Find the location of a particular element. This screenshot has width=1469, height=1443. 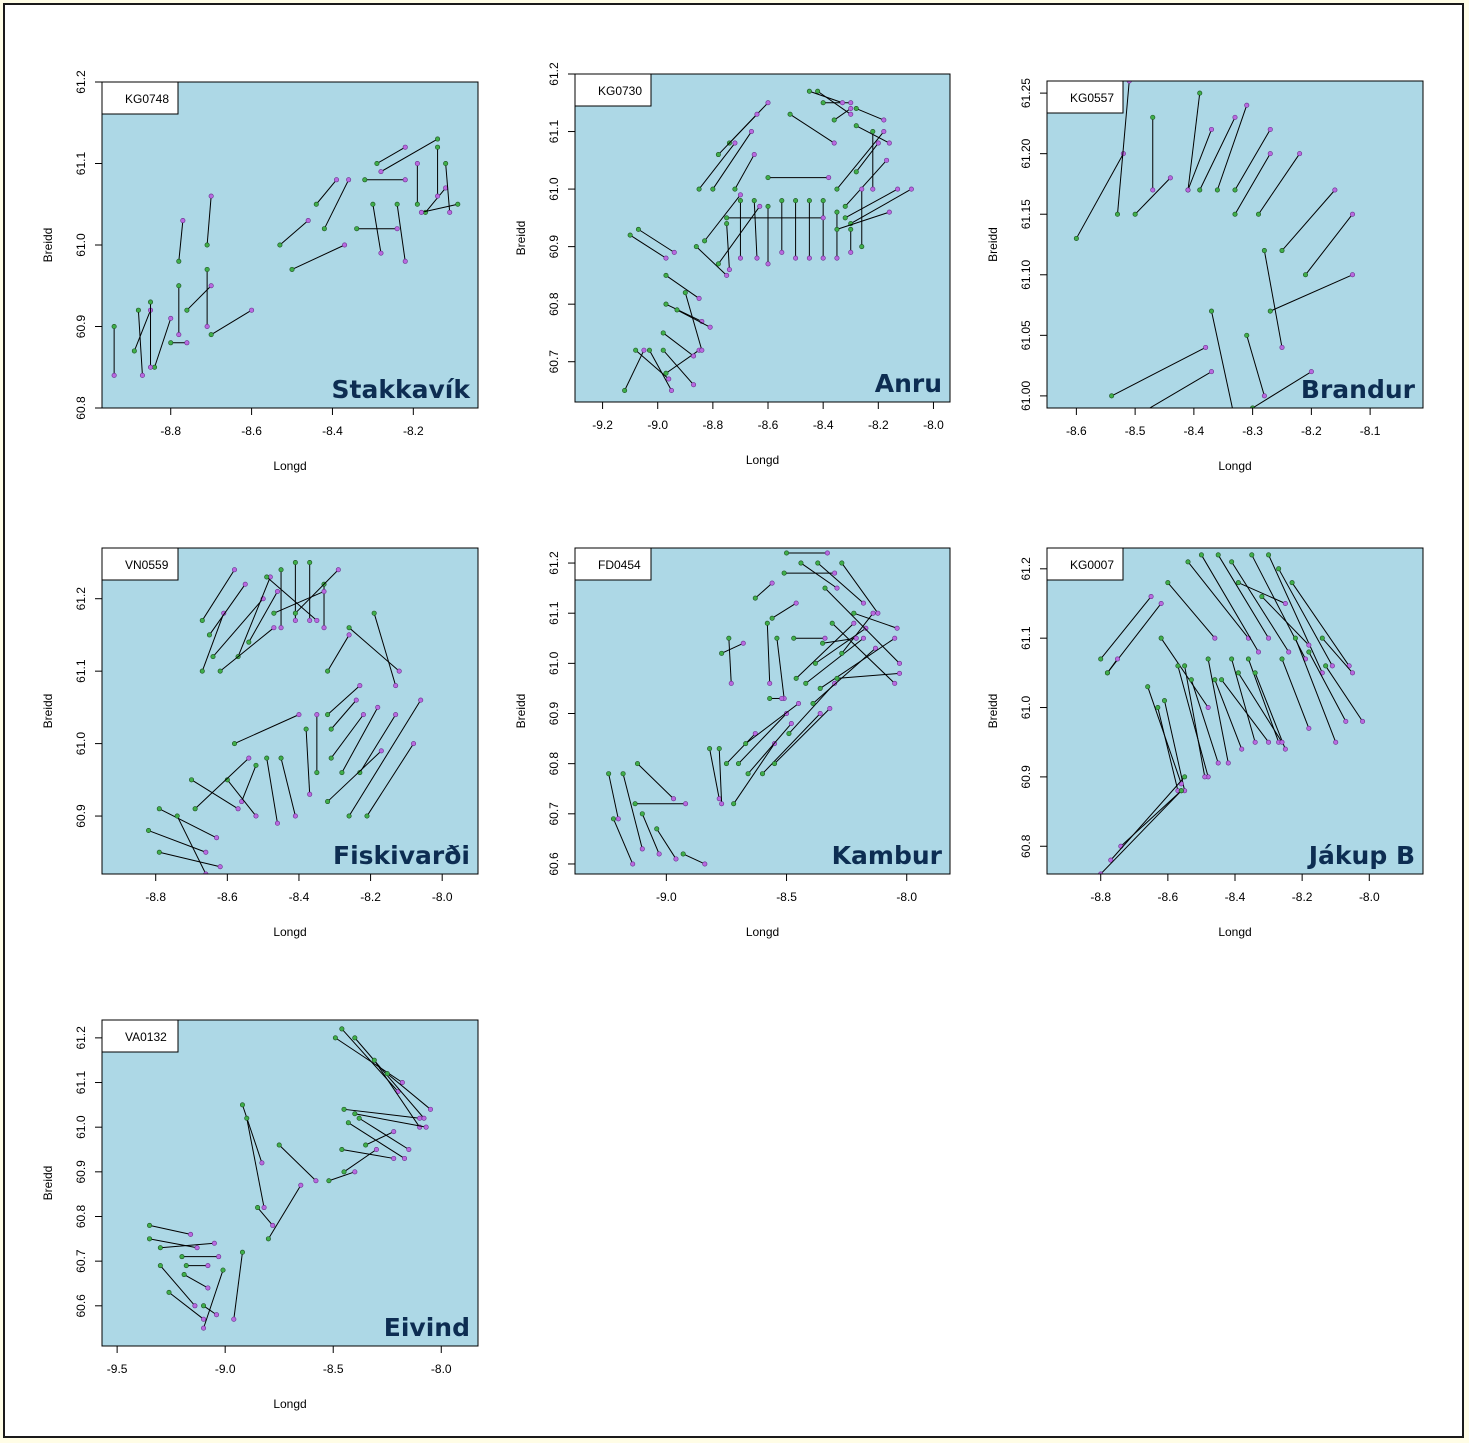

y-tick-label: 60.9 is located at coordinates (81, 326).